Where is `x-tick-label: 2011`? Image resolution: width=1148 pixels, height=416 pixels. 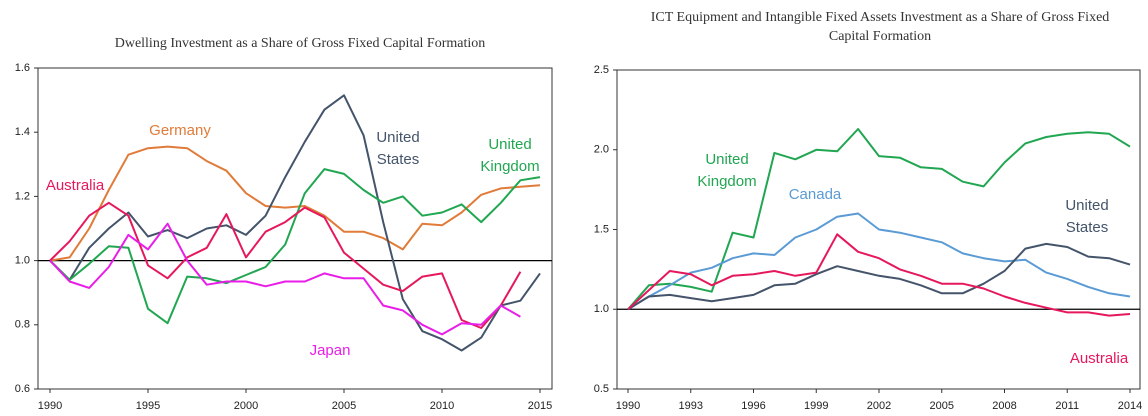
x-tick-label: 2011 is located at coordinates (1067, 406).